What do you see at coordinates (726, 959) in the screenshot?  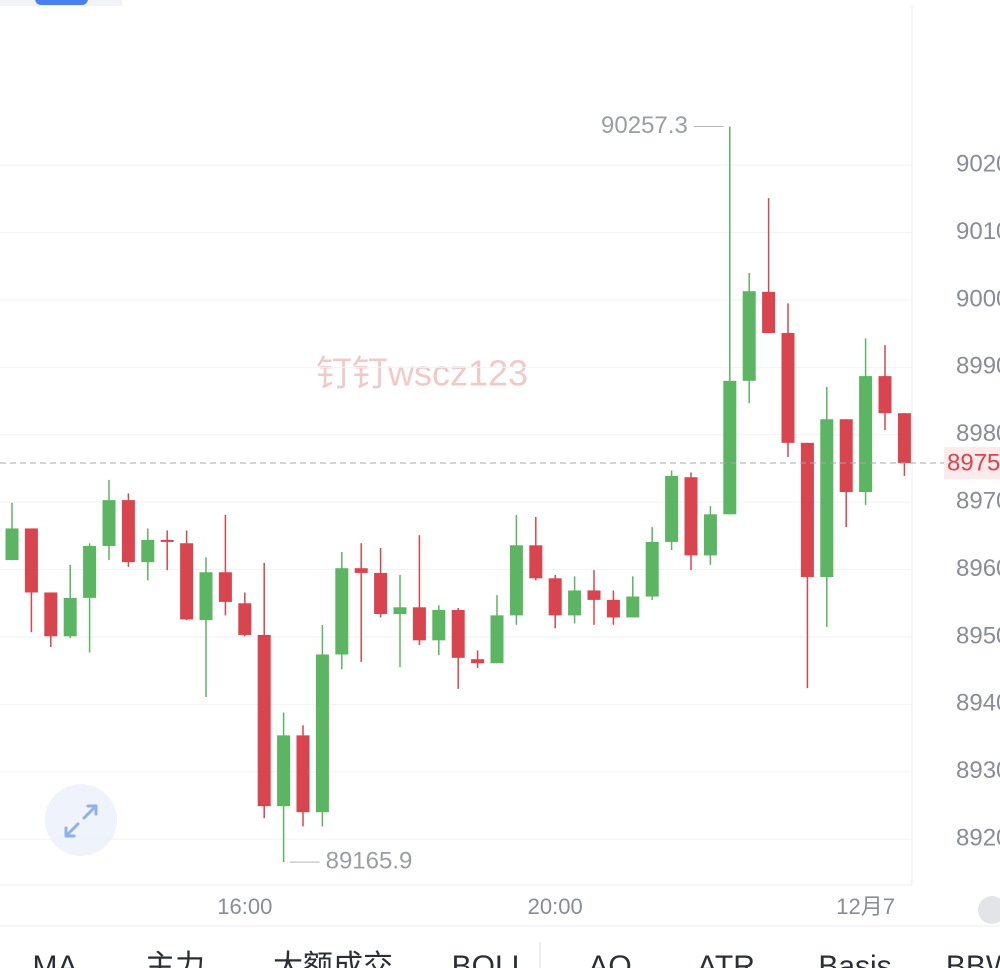 I see `indicator-tab: ATR` at bounding box center [726, 959].